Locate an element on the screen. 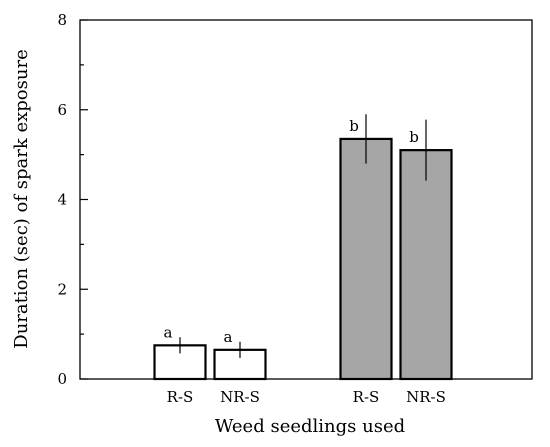 The image size is (550, 447). y-tick-label: 8 is located at coordinates (62, 20).